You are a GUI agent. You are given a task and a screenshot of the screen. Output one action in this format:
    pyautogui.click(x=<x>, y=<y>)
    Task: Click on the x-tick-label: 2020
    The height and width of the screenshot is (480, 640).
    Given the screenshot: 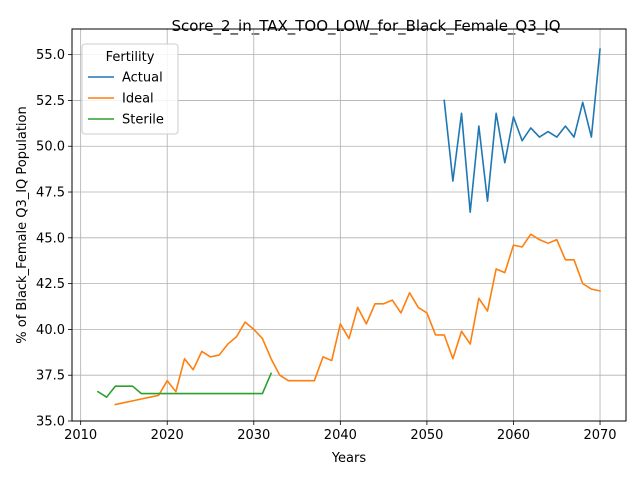 What is the action you would take?
    pyautogui.click(x=167, y=435)
    